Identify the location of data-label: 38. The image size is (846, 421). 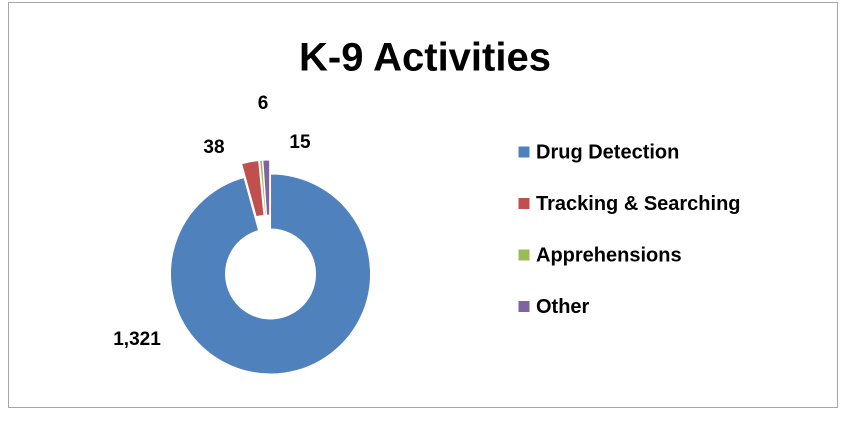
(213, 147).